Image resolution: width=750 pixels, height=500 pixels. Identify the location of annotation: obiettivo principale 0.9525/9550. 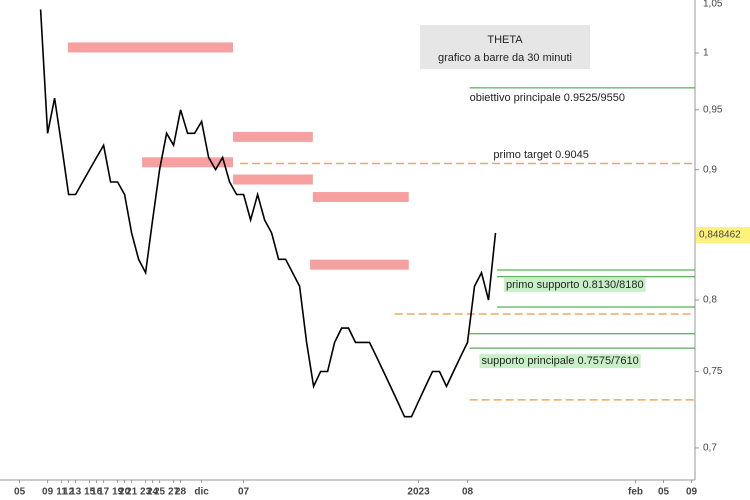
(547, 98).